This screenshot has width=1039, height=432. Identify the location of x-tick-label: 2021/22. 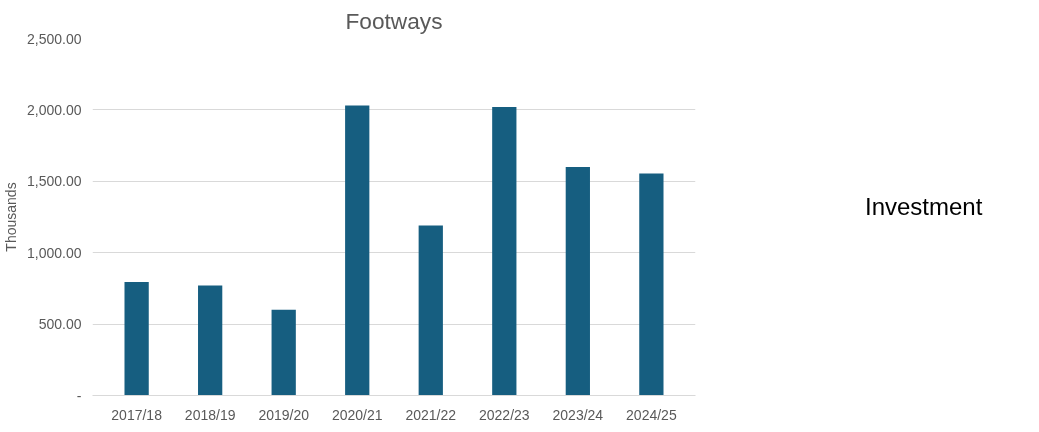
(431, 414).